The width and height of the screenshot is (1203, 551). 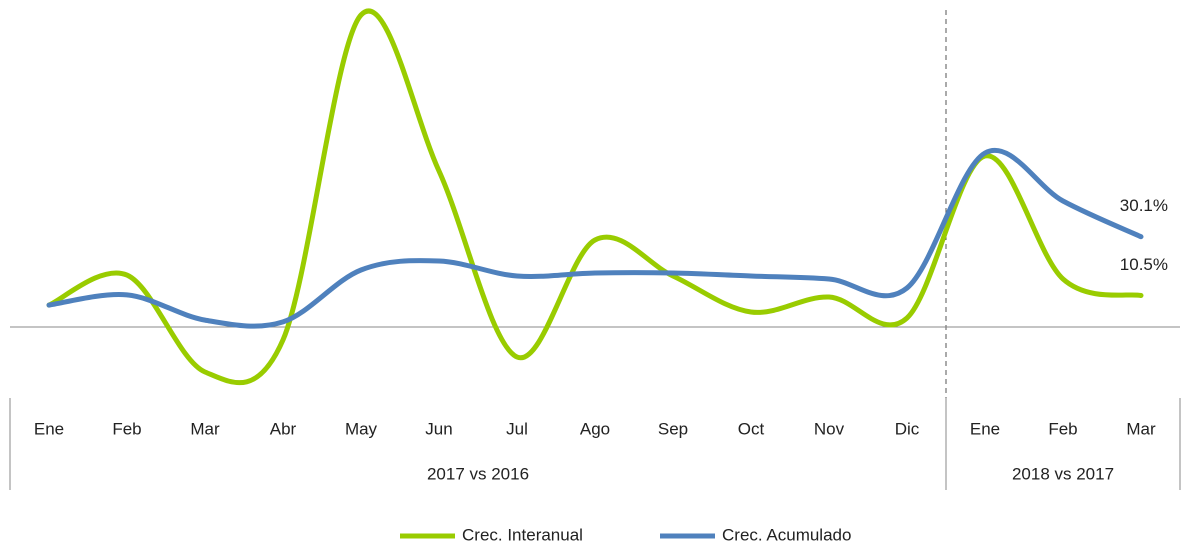 What do you see at coordinates (1063, 473) in the screenshot?
I see `group-label: 2018 vs 2017` at bounding box center [1063, 473].